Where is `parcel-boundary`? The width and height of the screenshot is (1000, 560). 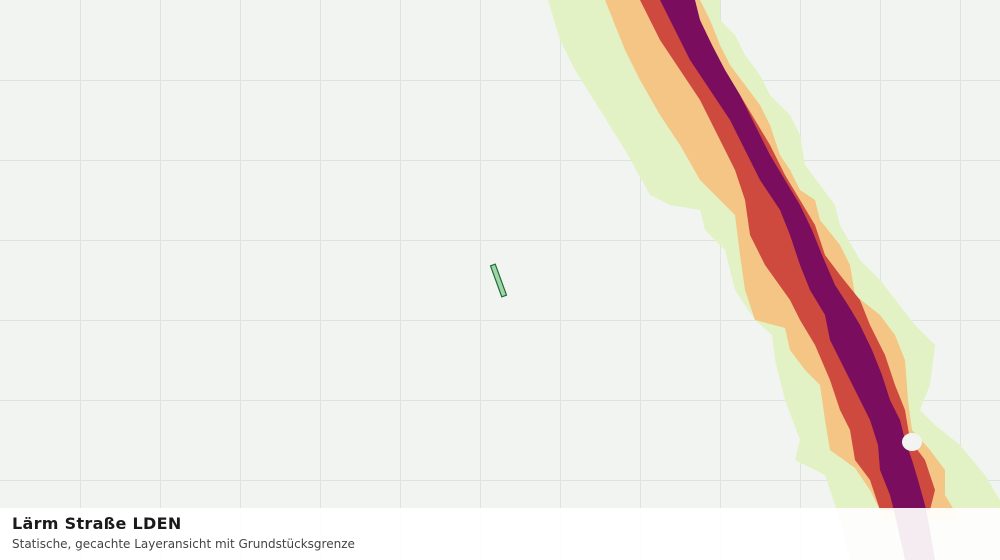
parcel-boundary is located at coordinates (498, 280).